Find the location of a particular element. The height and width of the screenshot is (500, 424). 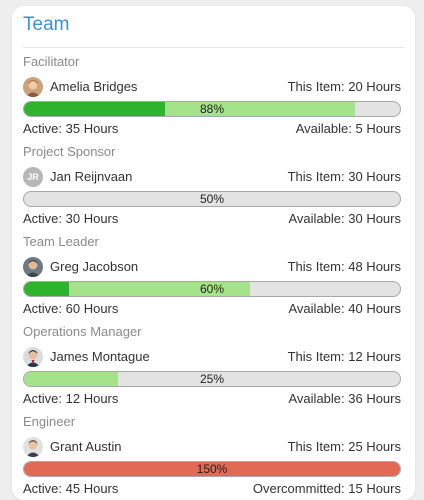

member-name: Jan Reijnvaan is located at coordinates (91, 176).